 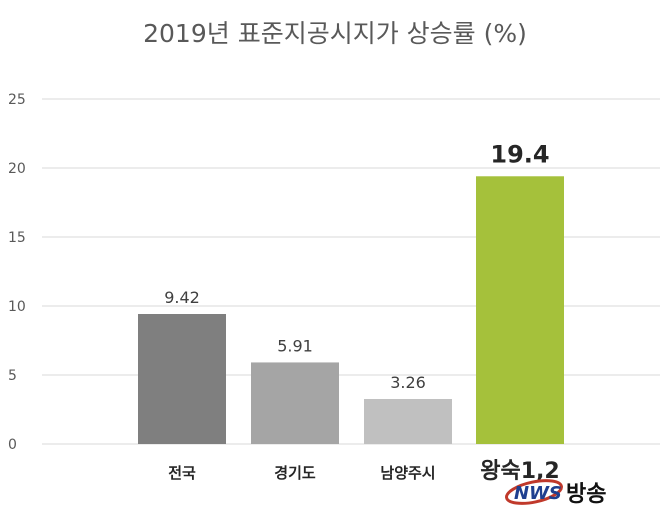 What do you see at coordinates (182, 473) in the screenshot?
I see `category-label: 전국` at bounding box center [182, 473].